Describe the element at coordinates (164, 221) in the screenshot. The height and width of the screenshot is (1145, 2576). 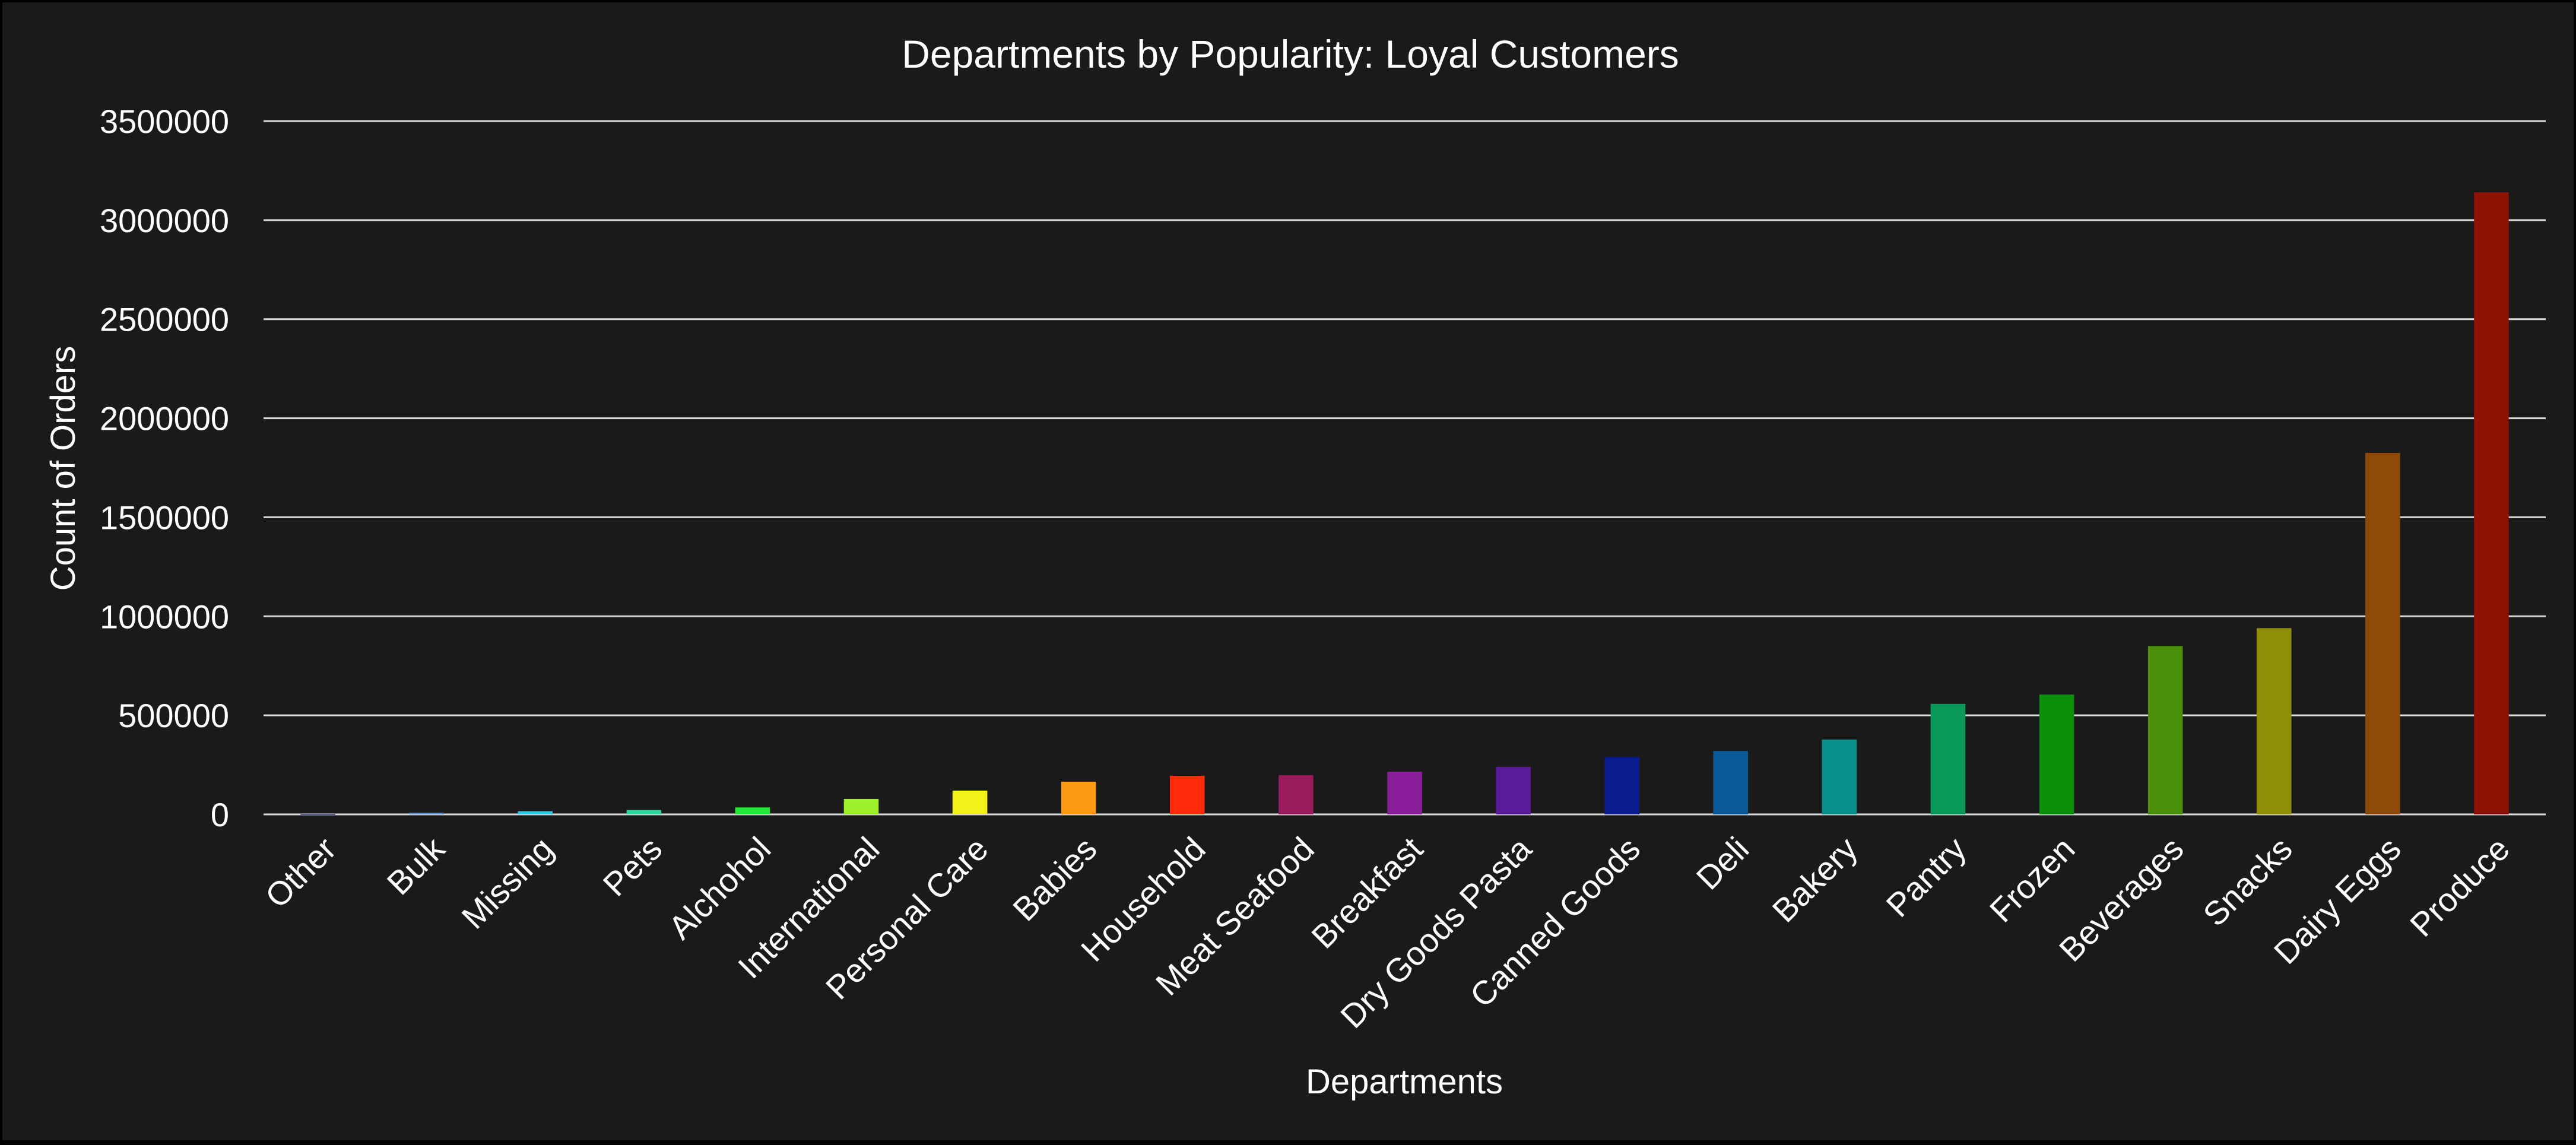
I see `y-tick-label: 3000000` at that location.